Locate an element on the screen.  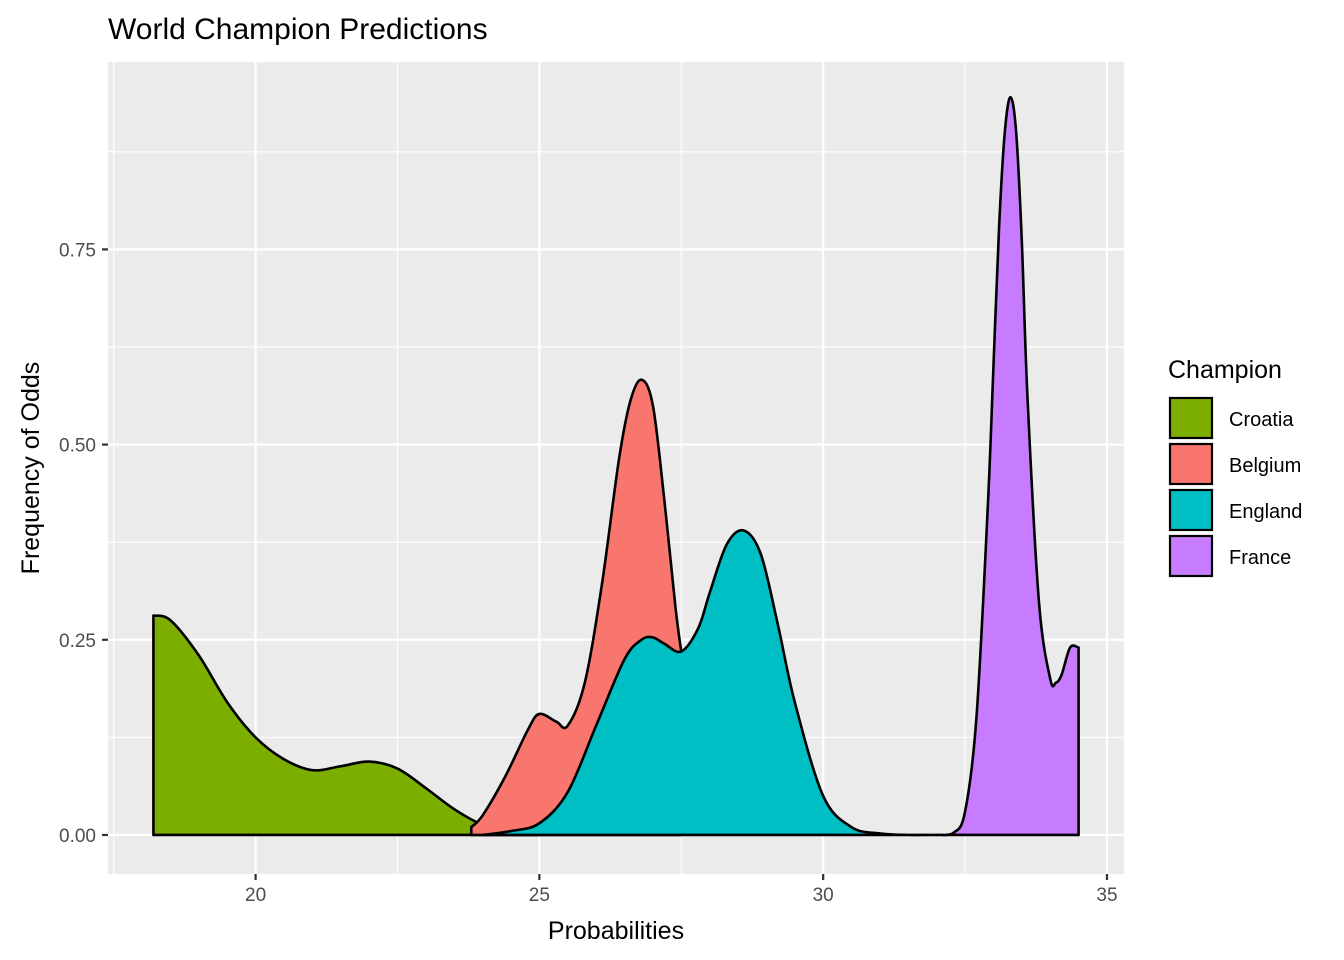
y-tick-label: 0.50 is located at coordinates (77, 446).